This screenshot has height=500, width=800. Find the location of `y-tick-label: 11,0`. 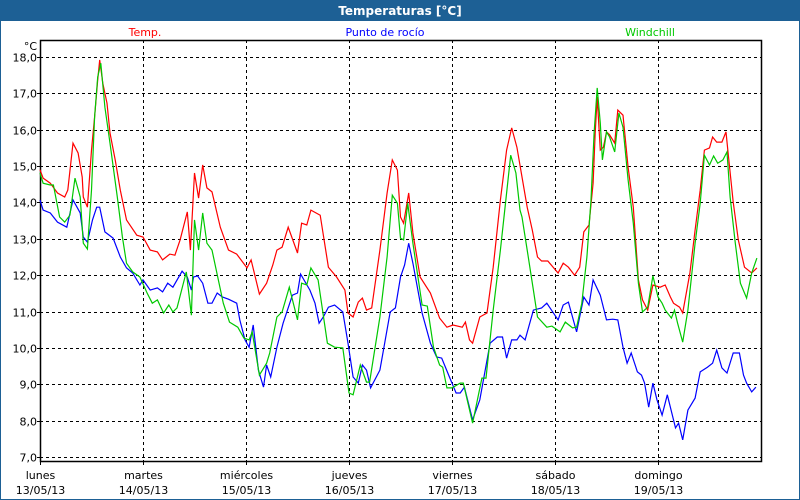

y-tick-label: 11,0 is located at coordinates (25, 313).